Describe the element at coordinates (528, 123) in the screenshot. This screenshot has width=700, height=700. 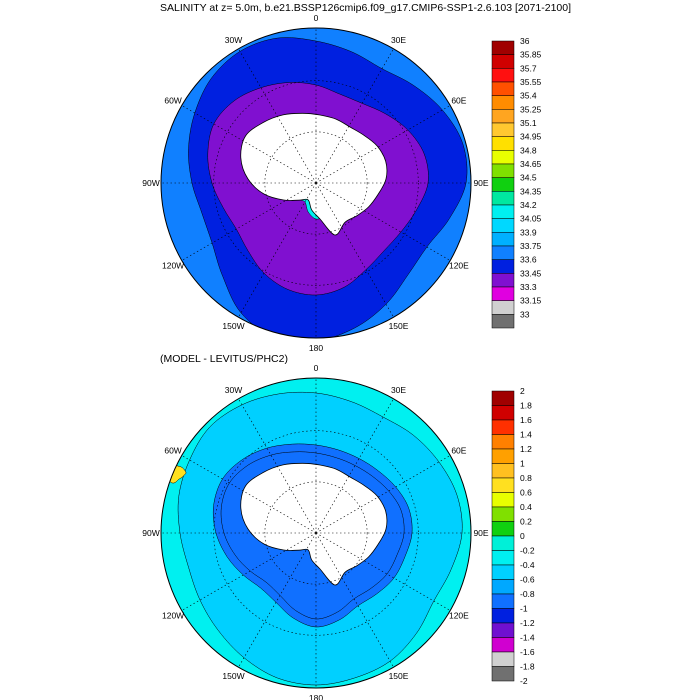
I see `colorbar-label: 35.1` at that location.